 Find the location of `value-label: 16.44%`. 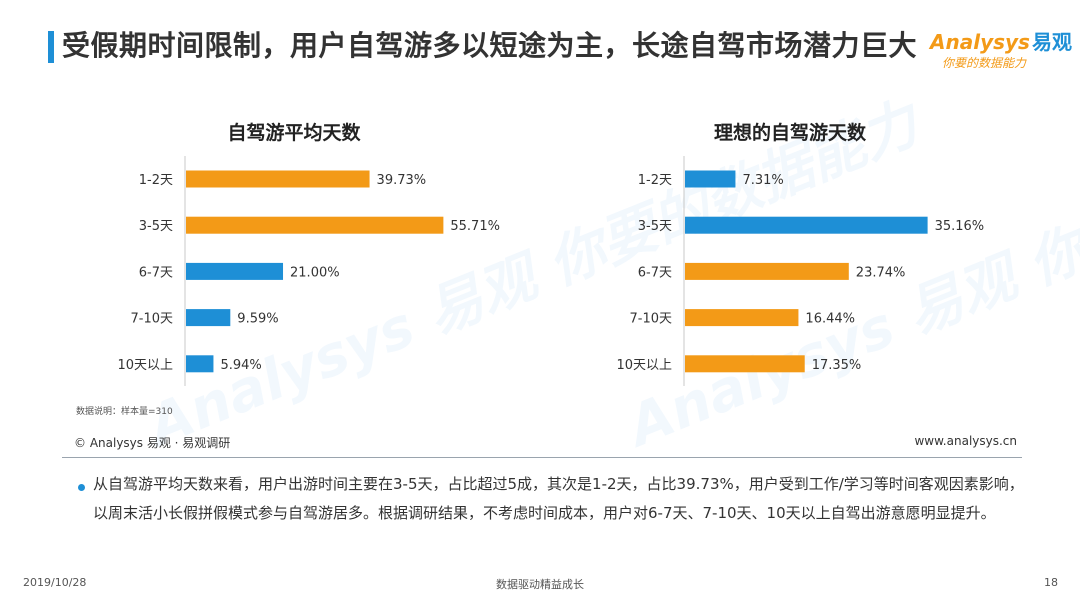

value-label: 16.44% is located at coordinates (830, 319).